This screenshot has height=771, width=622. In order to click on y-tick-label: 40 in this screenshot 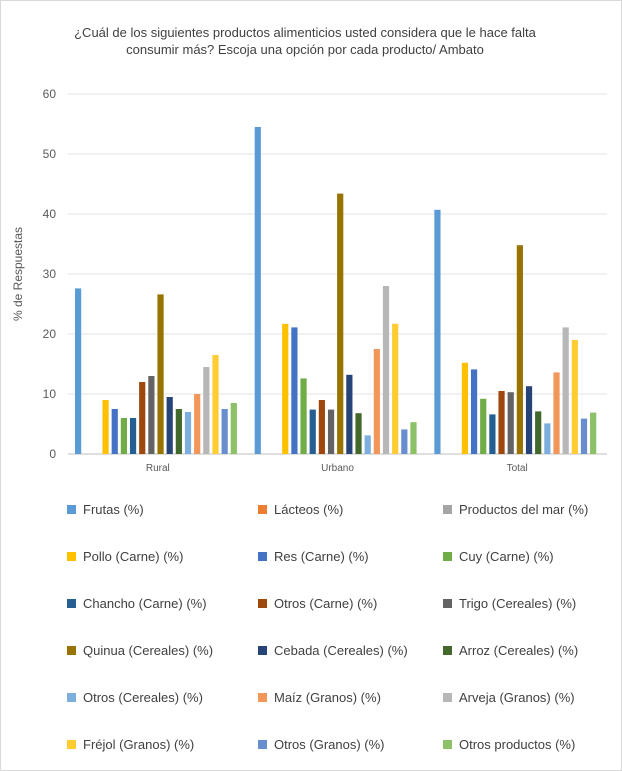, I will do `click(50, 214)`.